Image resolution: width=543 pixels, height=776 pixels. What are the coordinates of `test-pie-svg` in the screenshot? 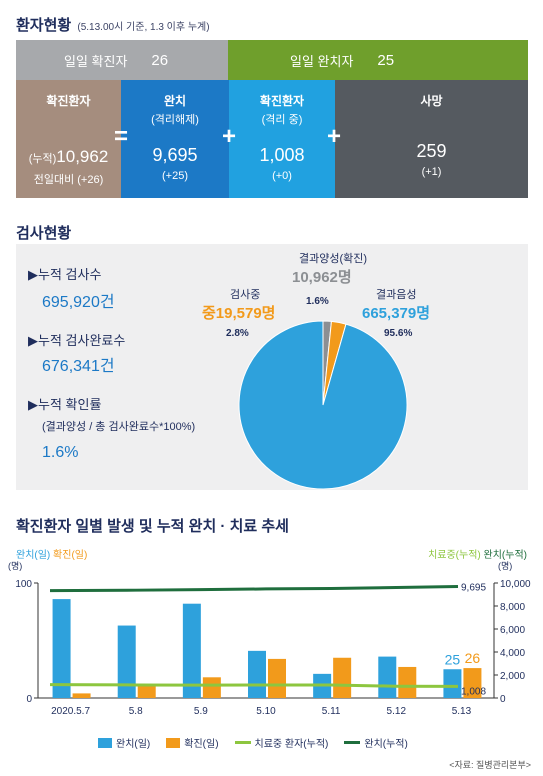 It's located at (323, 405).